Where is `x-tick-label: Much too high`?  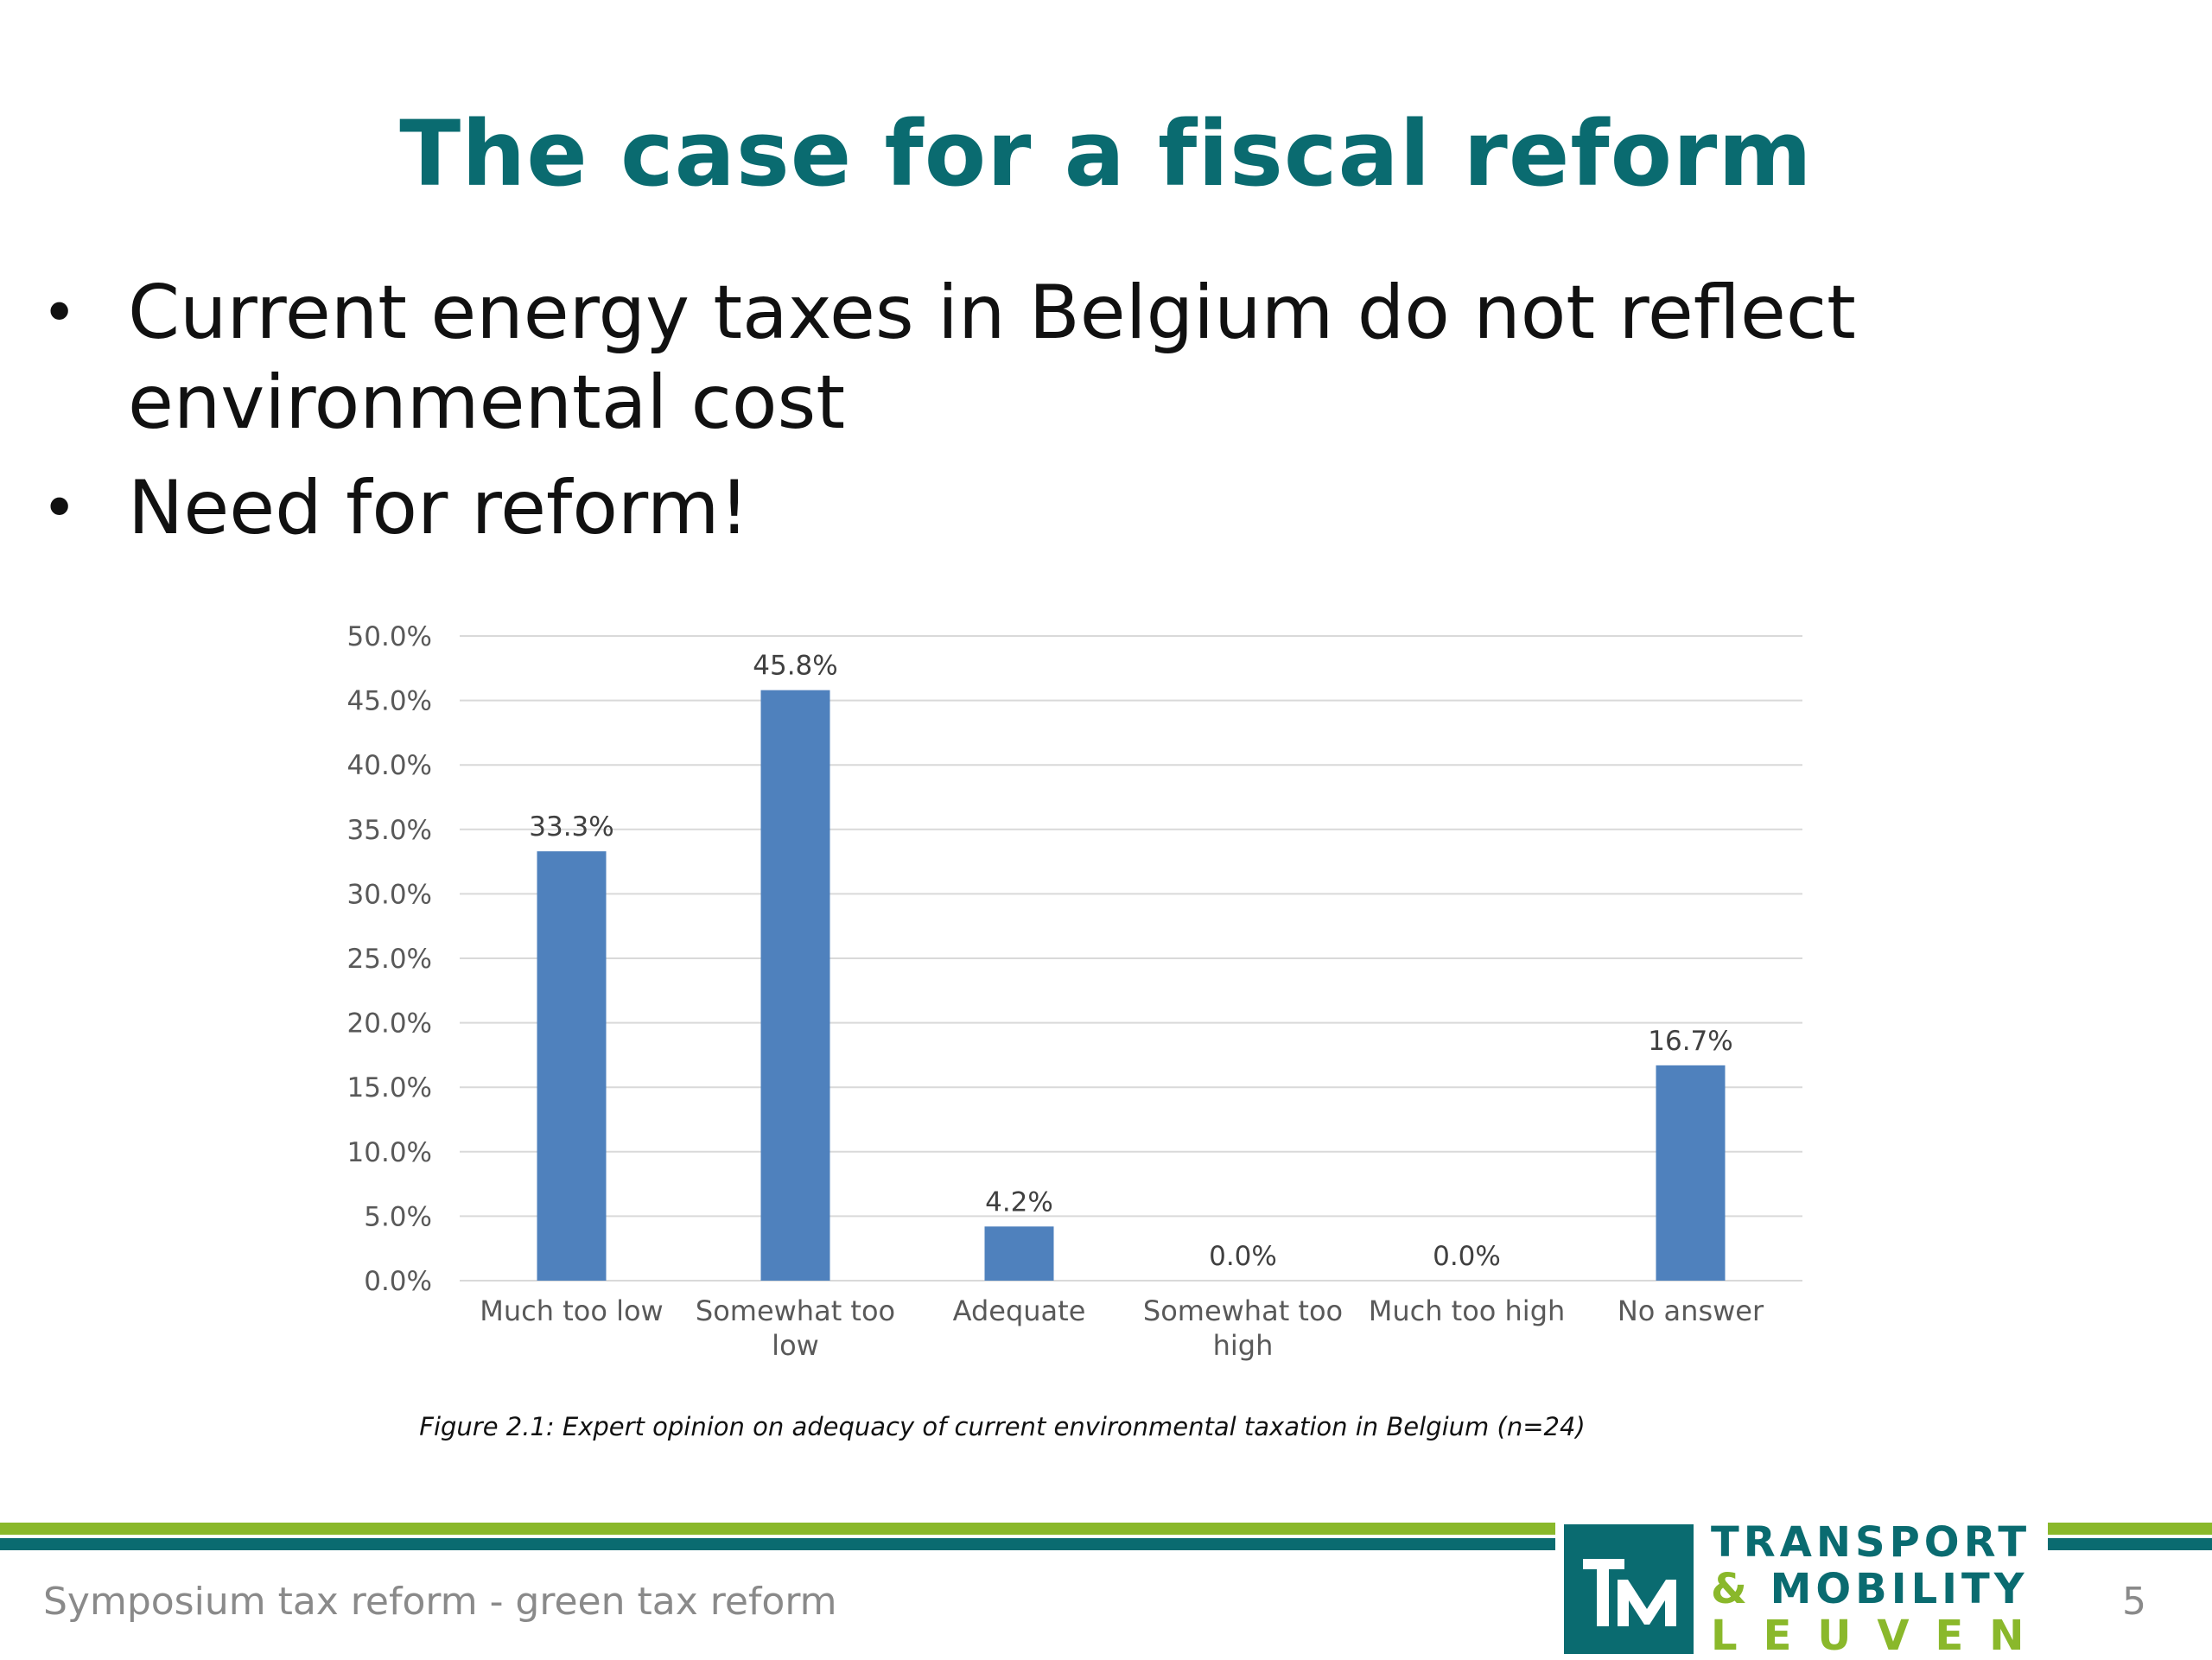 x-tick-label: Much too high is located at coordinates (1467, 1310).